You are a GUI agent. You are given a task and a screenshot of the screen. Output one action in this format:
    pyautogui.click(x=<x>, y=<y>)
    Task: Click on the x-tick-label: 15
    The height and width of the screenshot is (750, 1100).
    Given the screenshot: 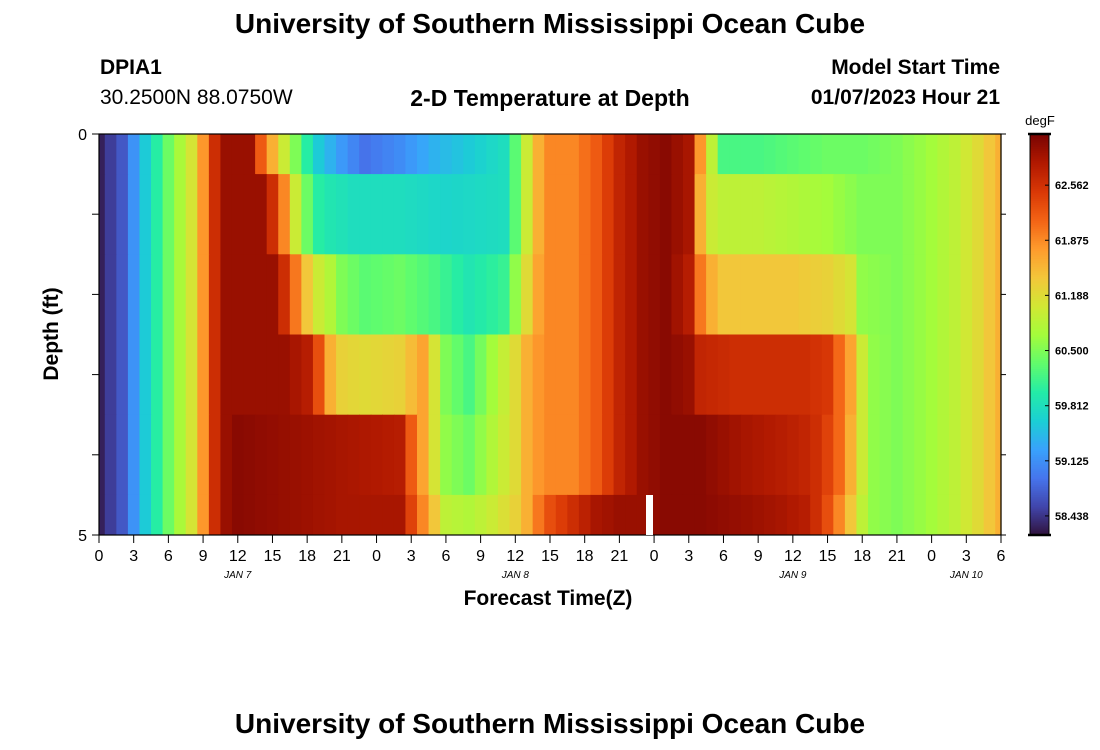 What is the action you would take?
    pyautogui.click(x=828, y=556)
    